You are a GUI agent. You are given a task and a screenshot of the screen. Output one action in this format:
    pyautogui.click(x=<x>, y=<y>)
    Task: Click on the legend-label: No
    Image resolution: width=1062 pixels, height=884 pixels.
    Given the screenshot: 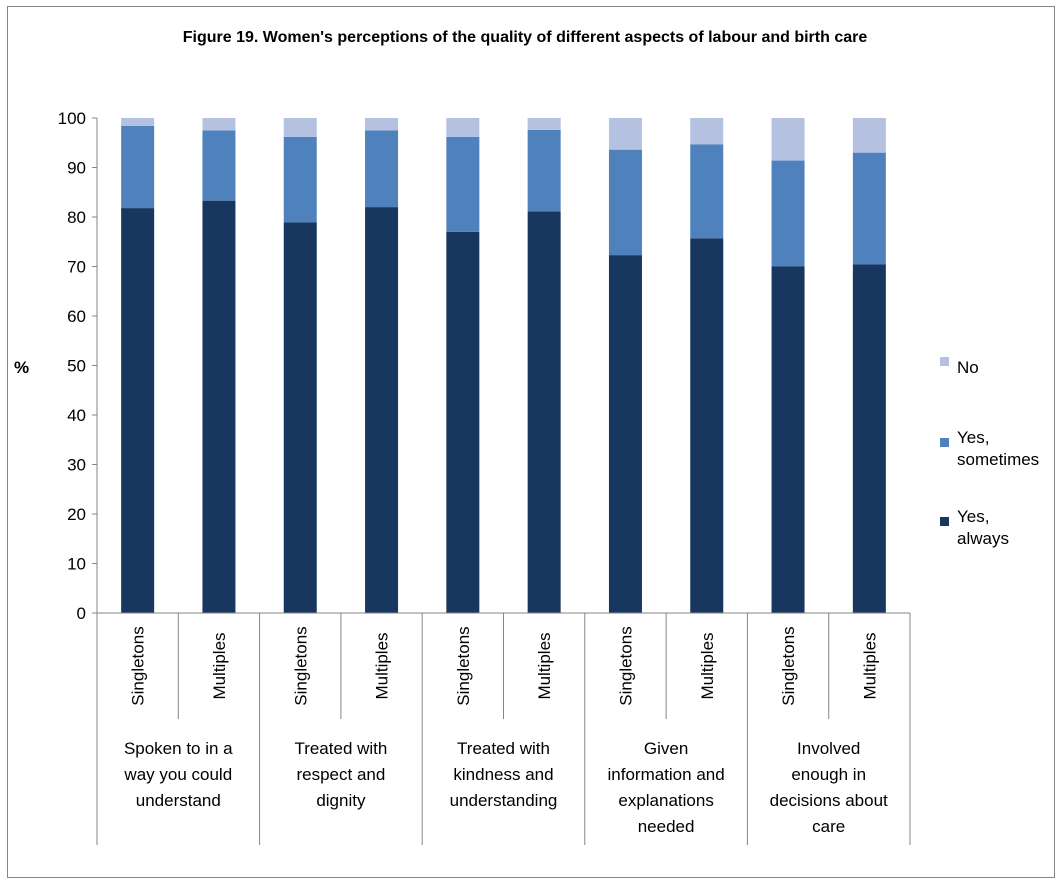 What is the action you would take?
    pyautogui.click(x=968, y=367)
    